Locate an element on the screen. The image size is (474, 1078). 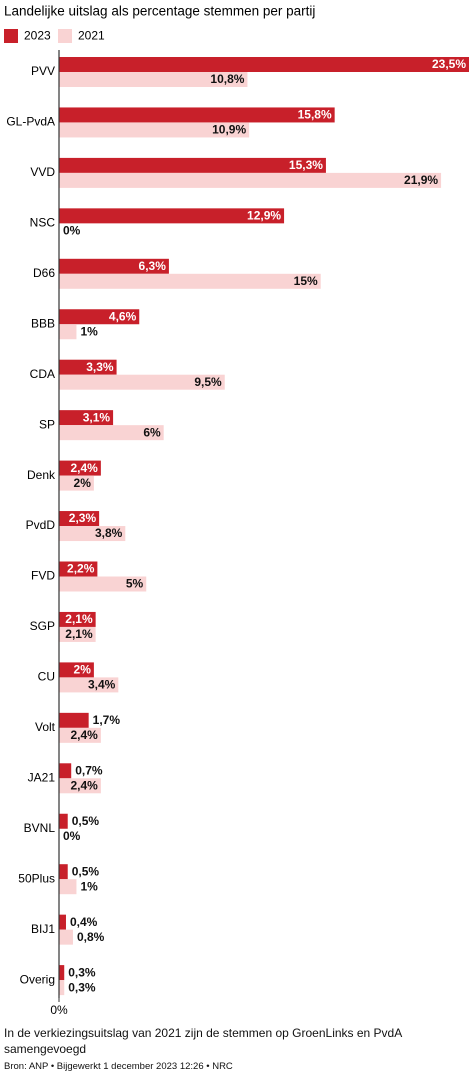
value-label: 1,7% is located at coordinates (107, 720).